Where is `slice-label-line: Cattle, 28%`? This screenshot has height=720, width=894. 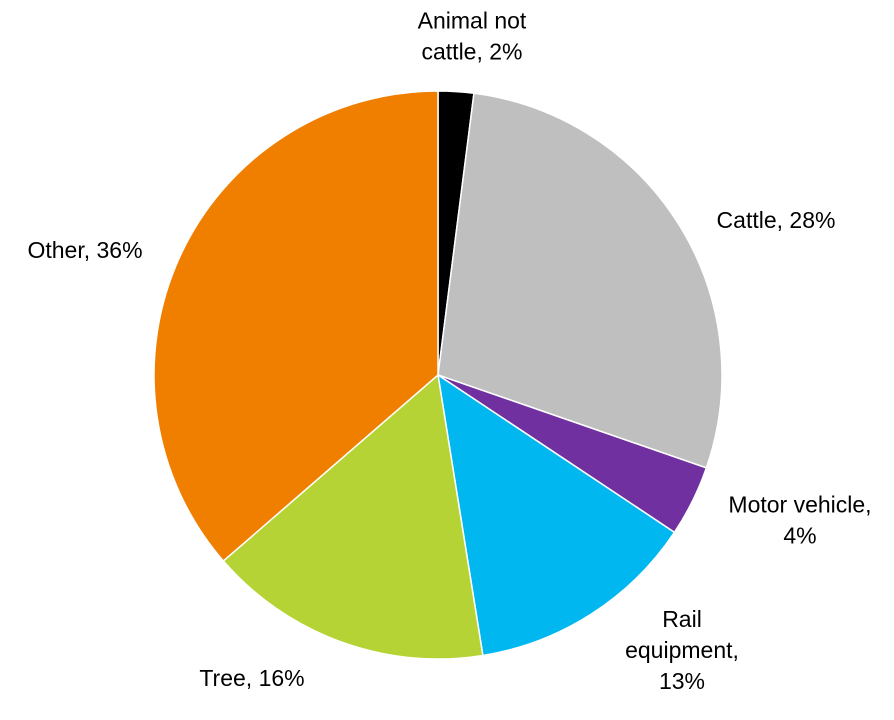
slice-label-line: Cattle, 28% is located at coordinates (776, 220).